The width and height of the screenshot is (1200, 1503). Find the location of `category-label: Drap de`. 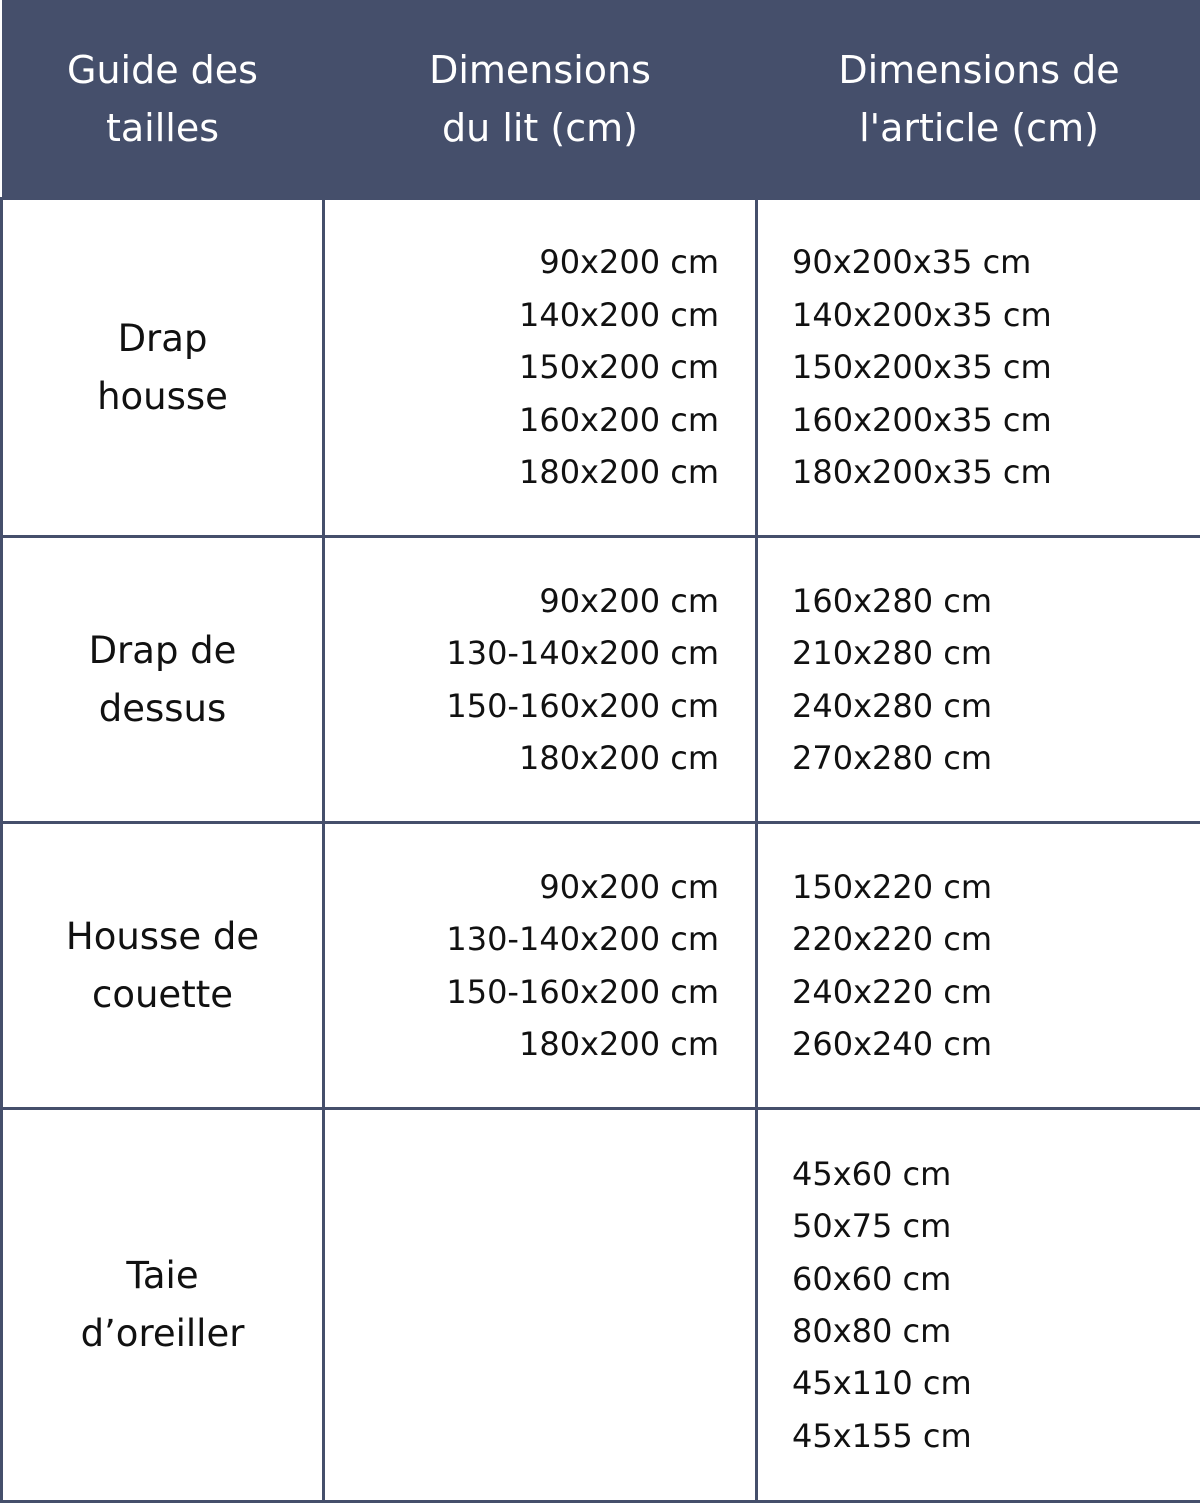

category-label: Drap de is located at coordinates (162, 651).